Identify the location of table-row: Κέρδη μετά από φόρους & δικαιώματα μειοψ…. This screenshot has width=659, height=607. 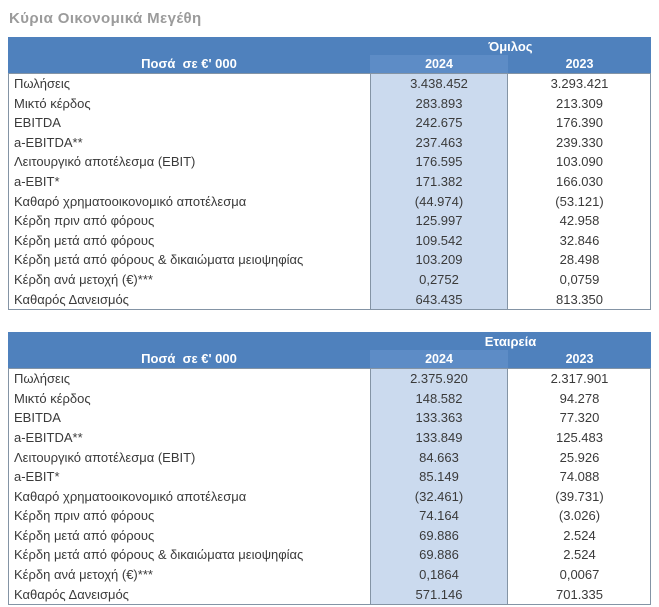
(329, 555).